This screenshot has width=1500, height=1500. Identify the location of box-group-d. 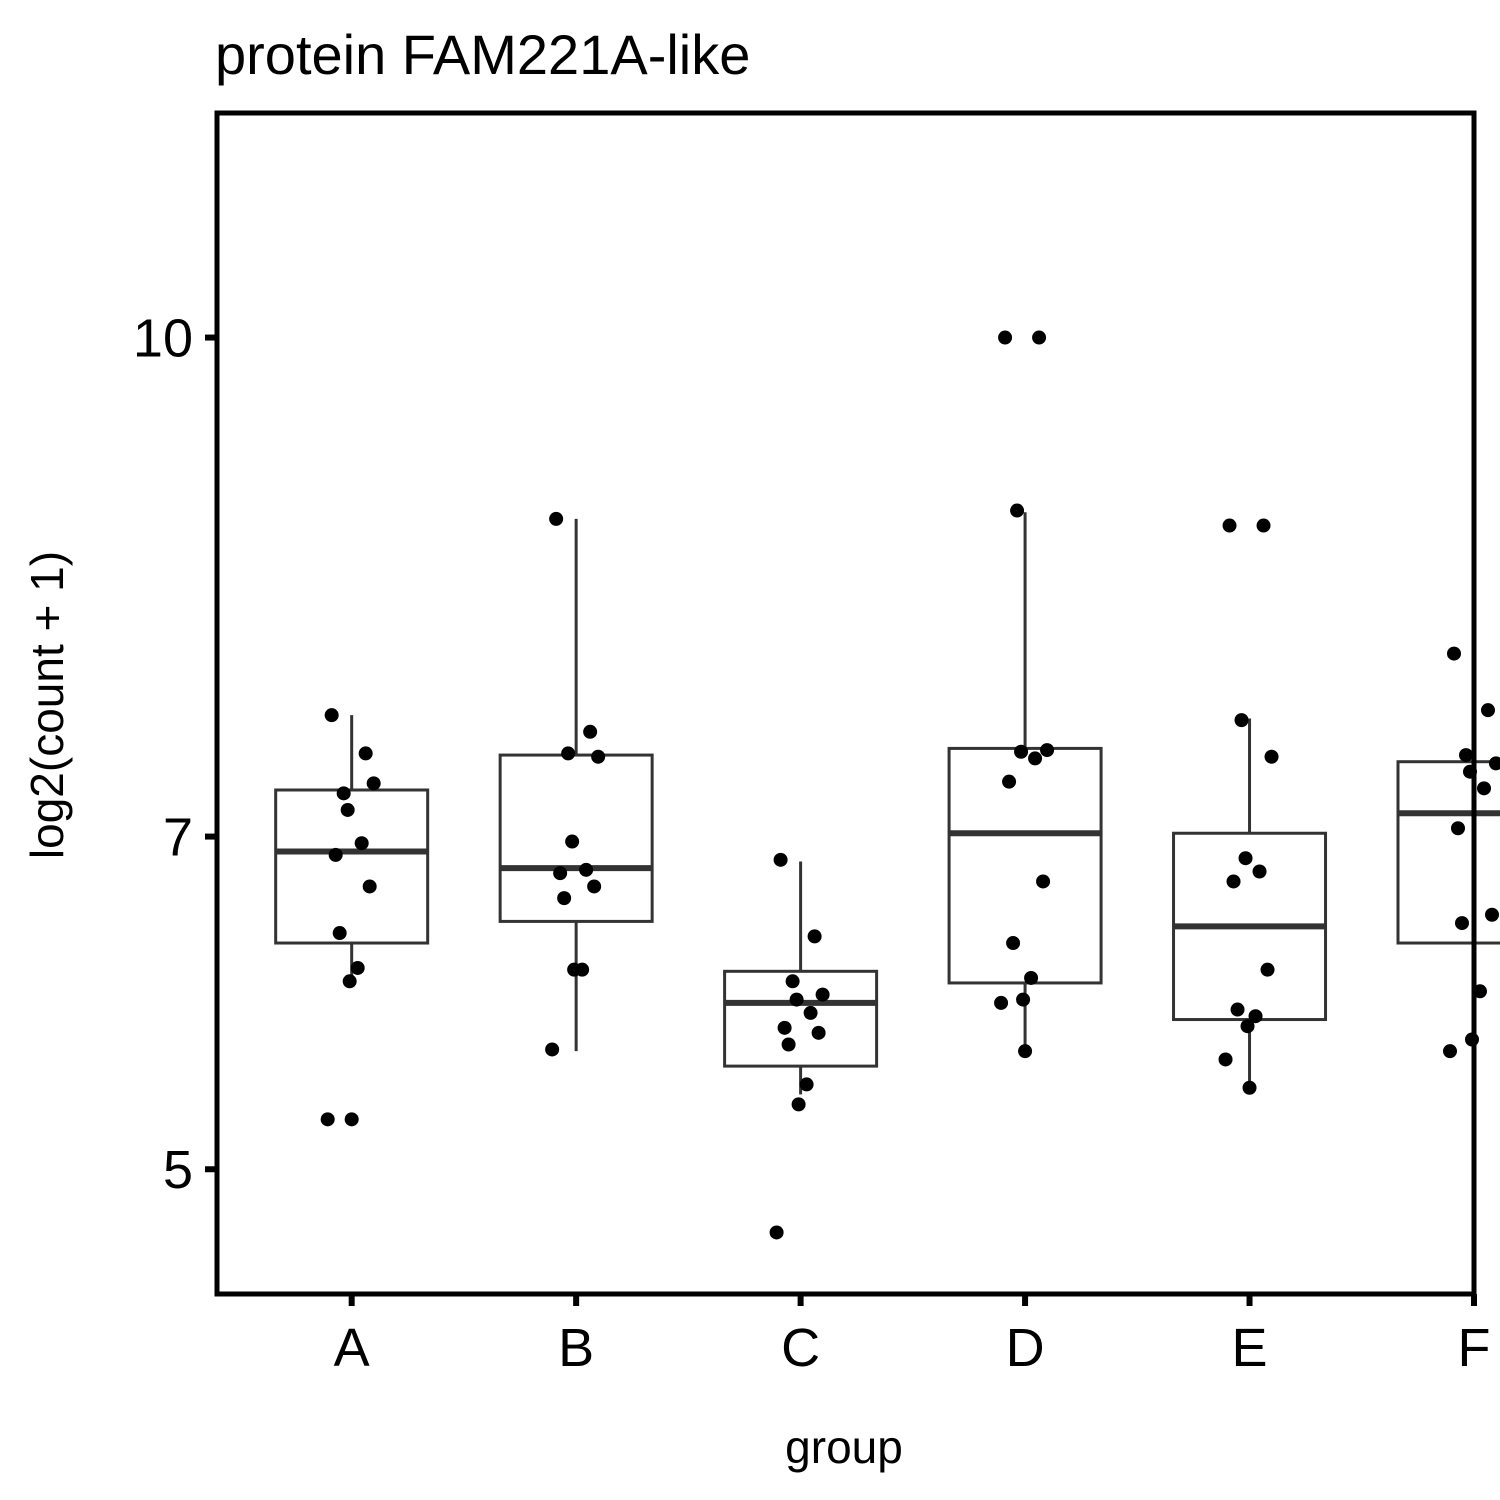
(1025, 694).